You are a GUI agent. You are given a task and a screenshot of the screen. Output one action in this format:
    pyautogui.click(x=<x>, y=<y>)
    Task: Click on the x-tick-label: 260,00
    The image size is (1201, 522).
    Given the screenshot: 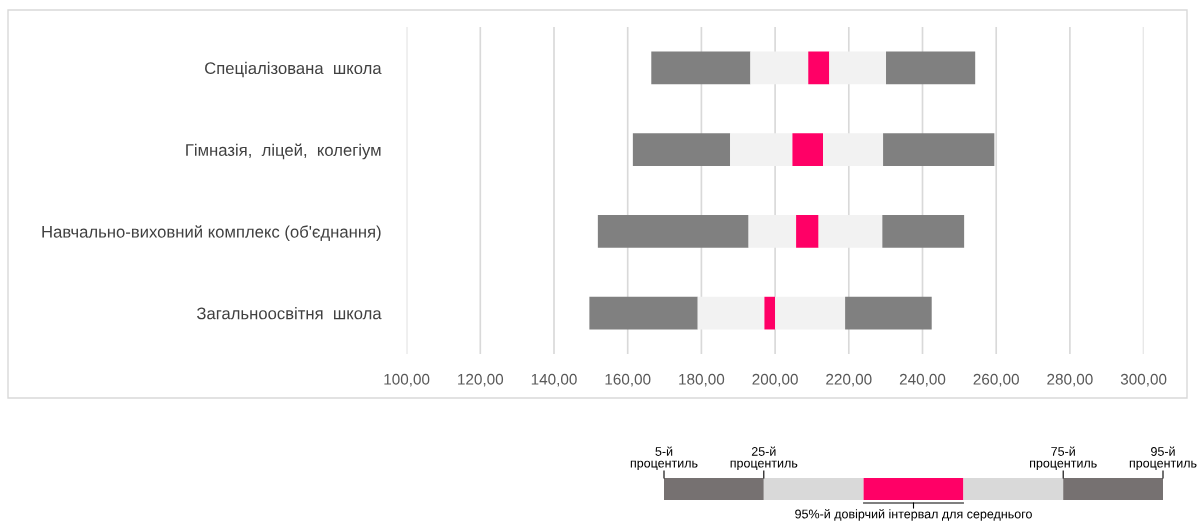 What is the action you would take?
    pyautogui.click(x=996, y=380)
    